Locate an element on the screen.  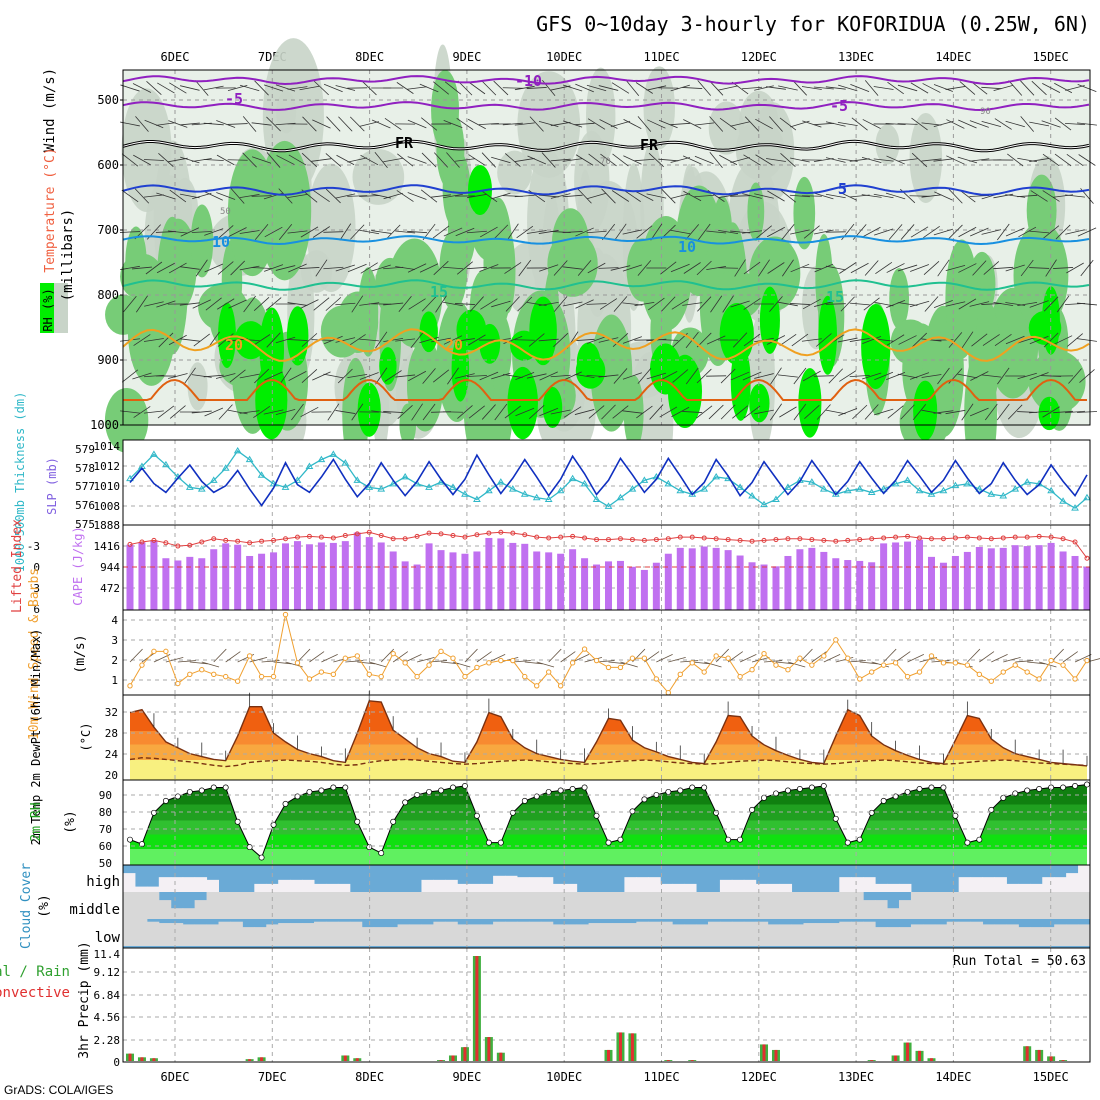
rh-contour-label: 70 is located at coordinates (605, 162).